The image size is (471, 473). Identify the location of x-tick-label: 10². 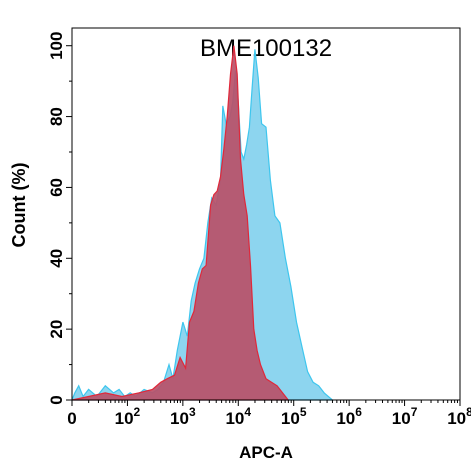
(128, 416).